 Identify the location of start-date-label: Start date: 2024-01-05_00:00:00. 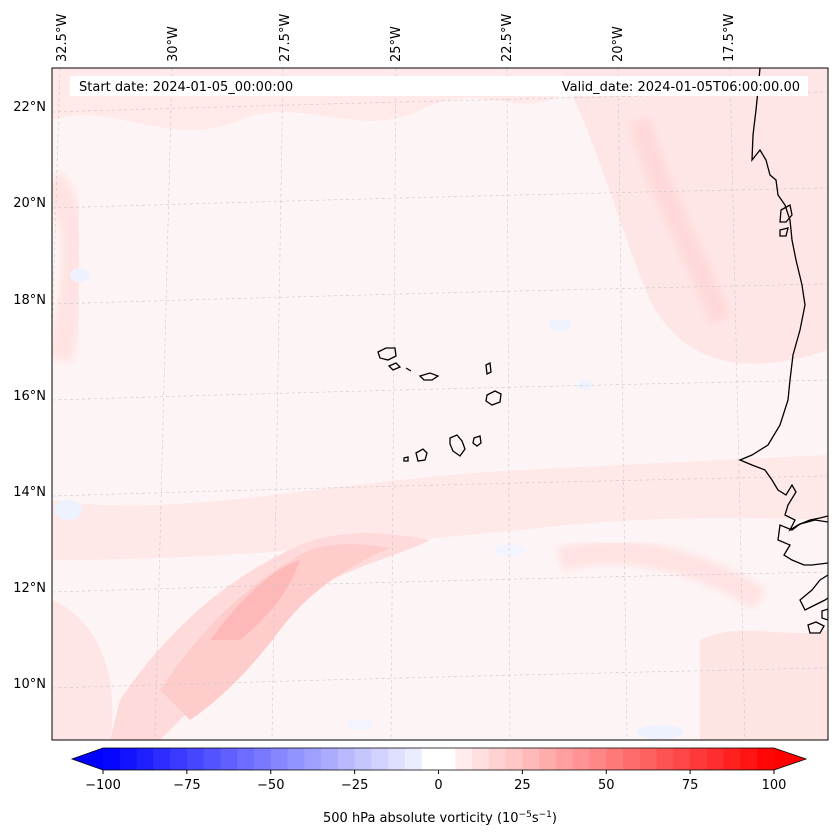
(186, 87).